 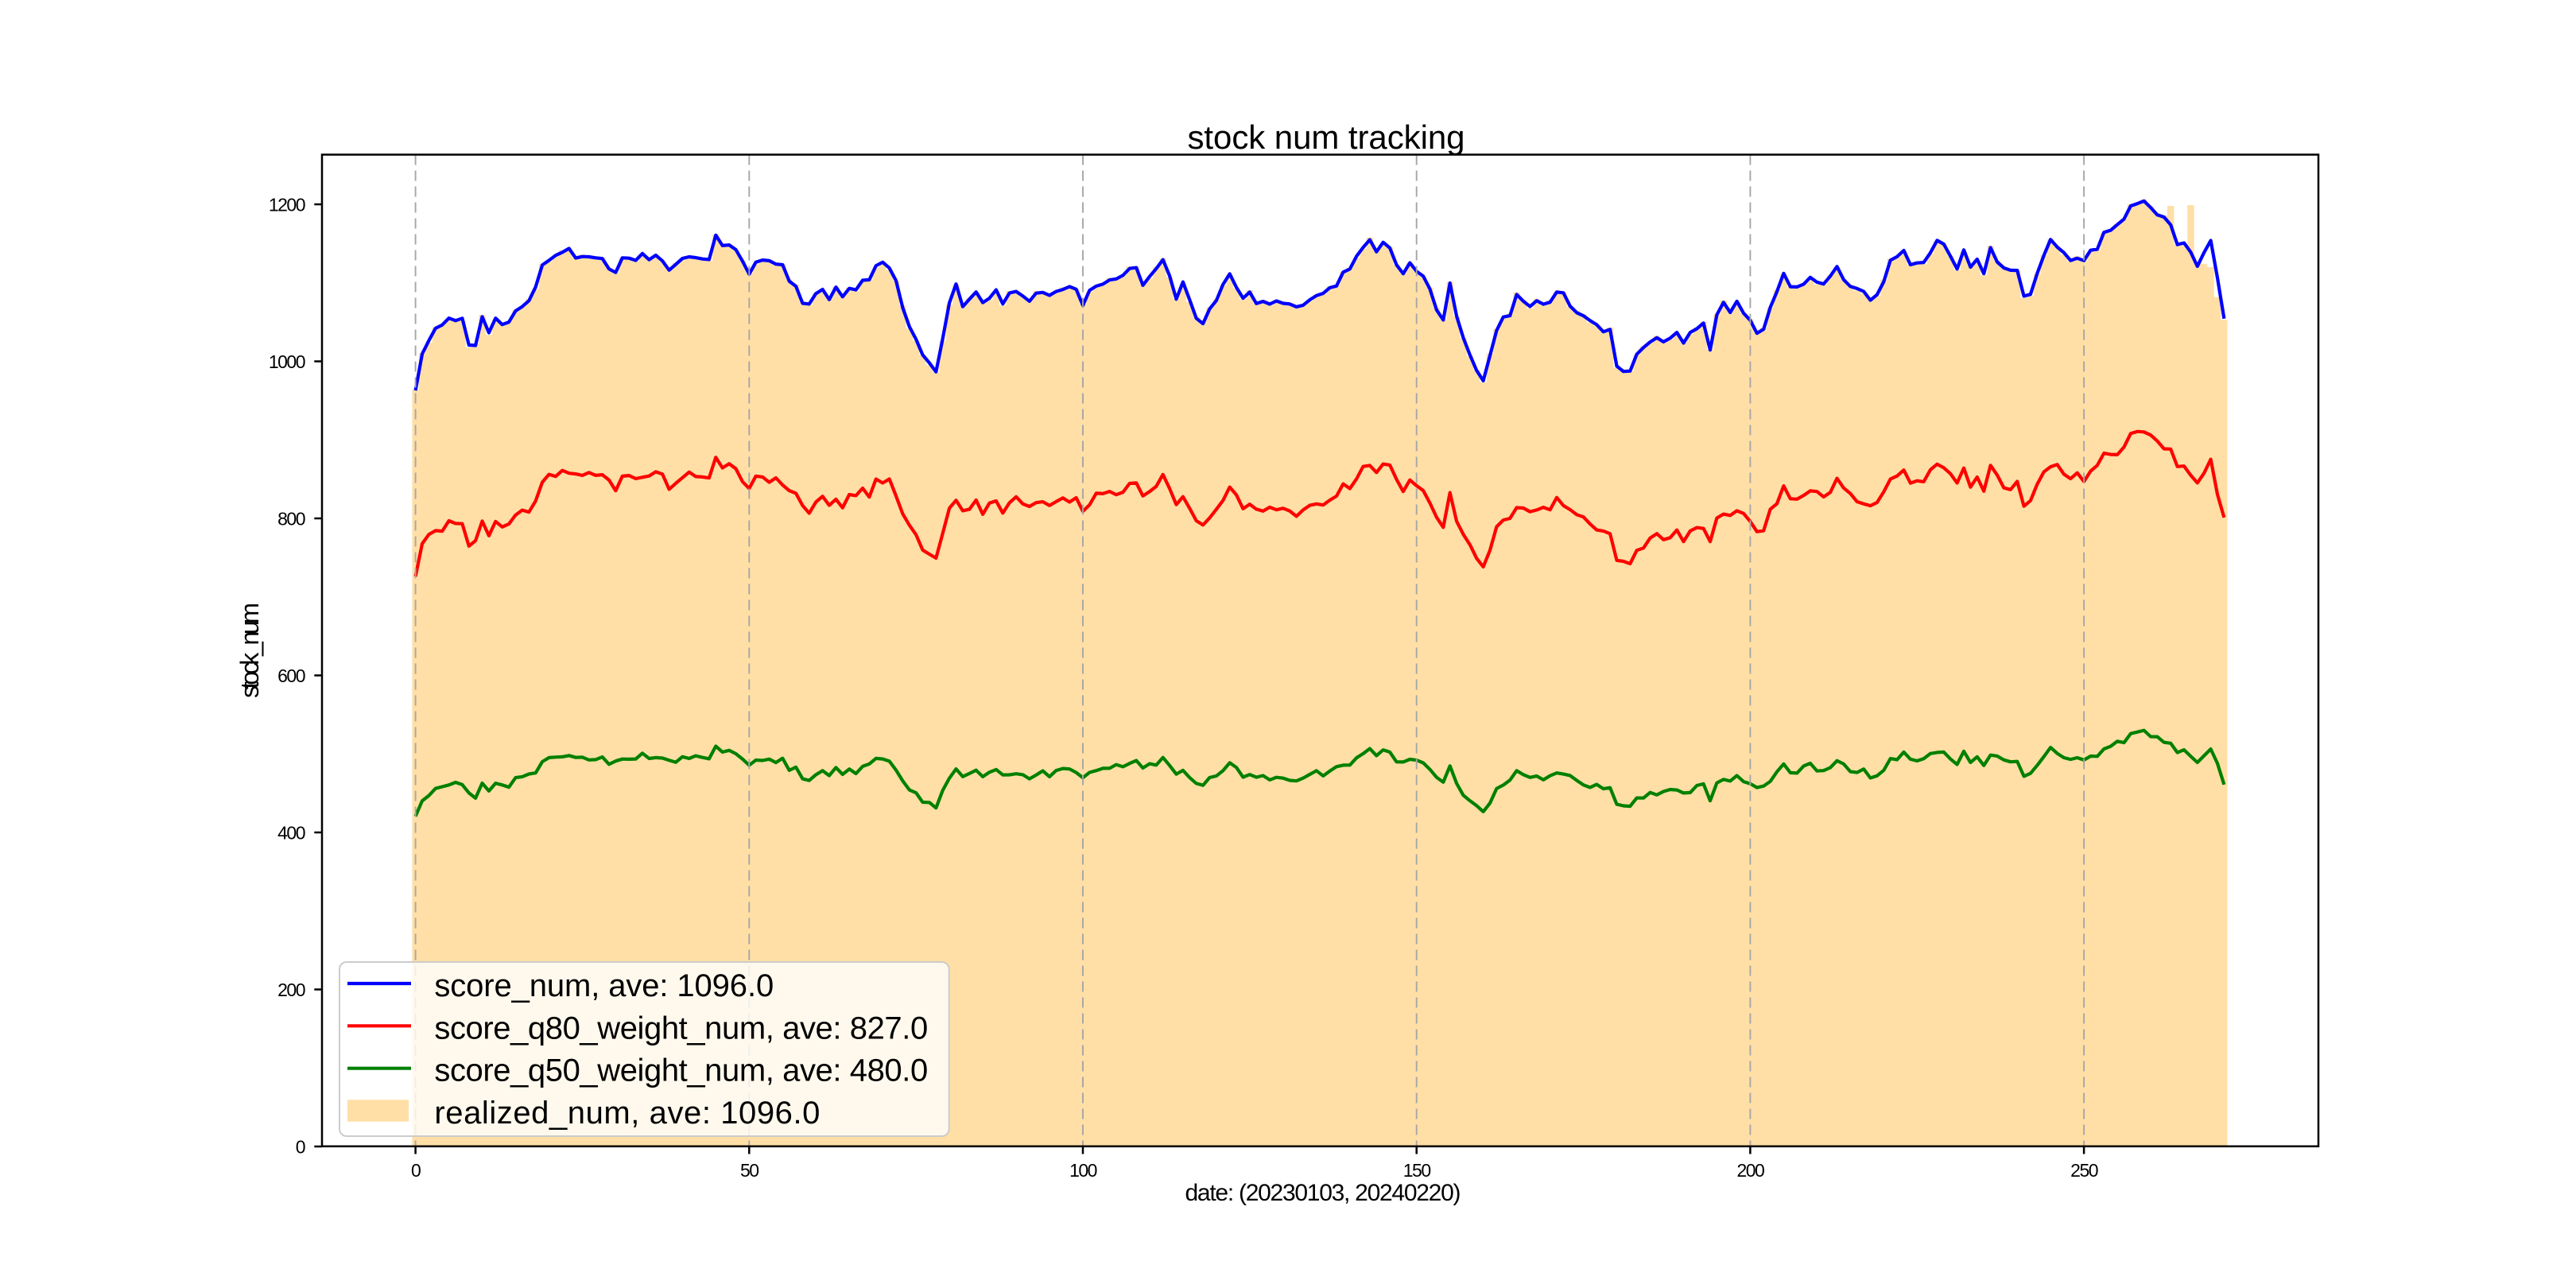 What do you see at coordinates (250, 650) in the screenshot?
I see `svg-text: stock_num` at bounding box center [250, 650].